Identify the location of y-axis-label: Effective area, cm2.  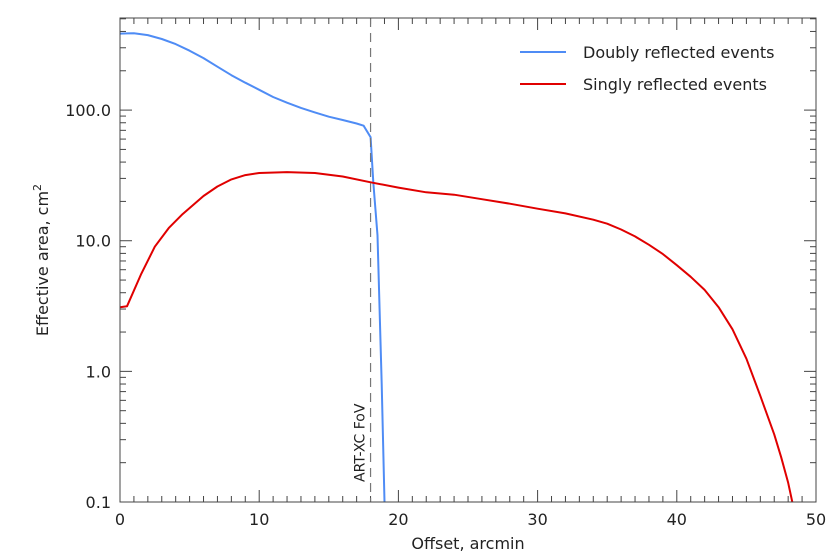
(41, 260).